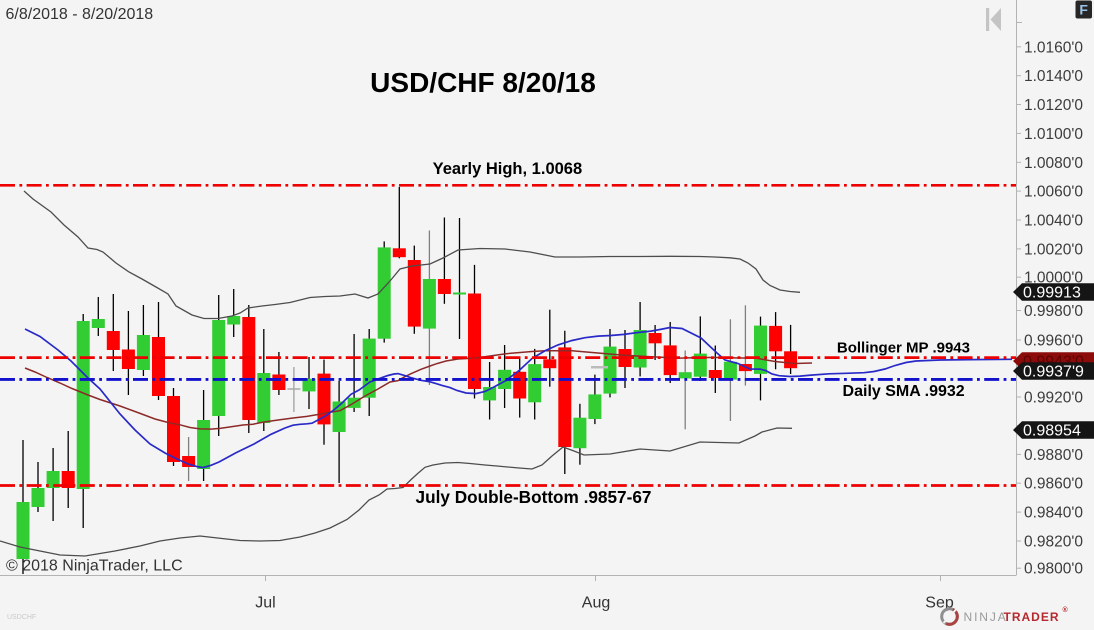  What do you see at coordinates (1053, 192) in the screenshot?
I see `svg-text: 1.0060'0` at bounding box center [1053, 192].